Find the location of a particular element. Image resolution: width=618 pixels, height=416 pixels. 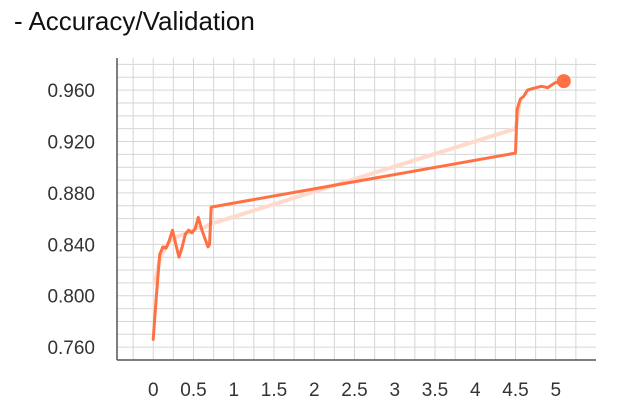

x-tick-label: 1.5 is located at coordinates (274, 390).